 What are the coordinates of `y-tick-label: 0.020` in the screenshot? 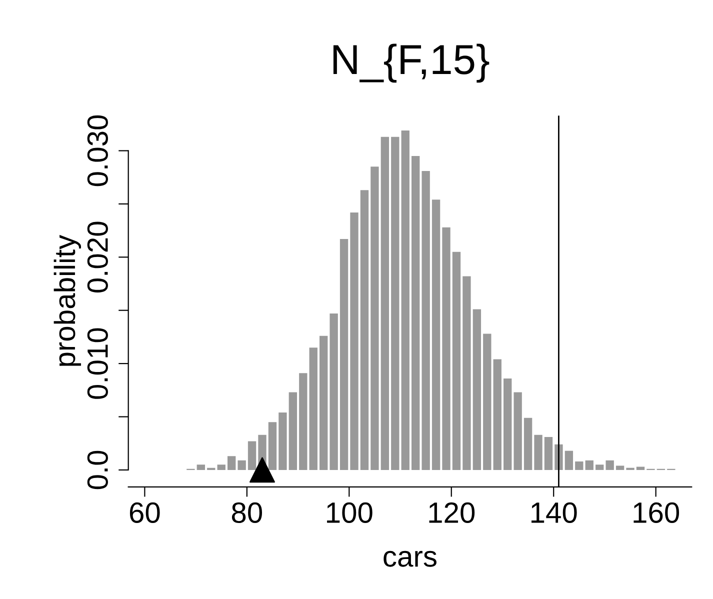 It's located at (97, 257).